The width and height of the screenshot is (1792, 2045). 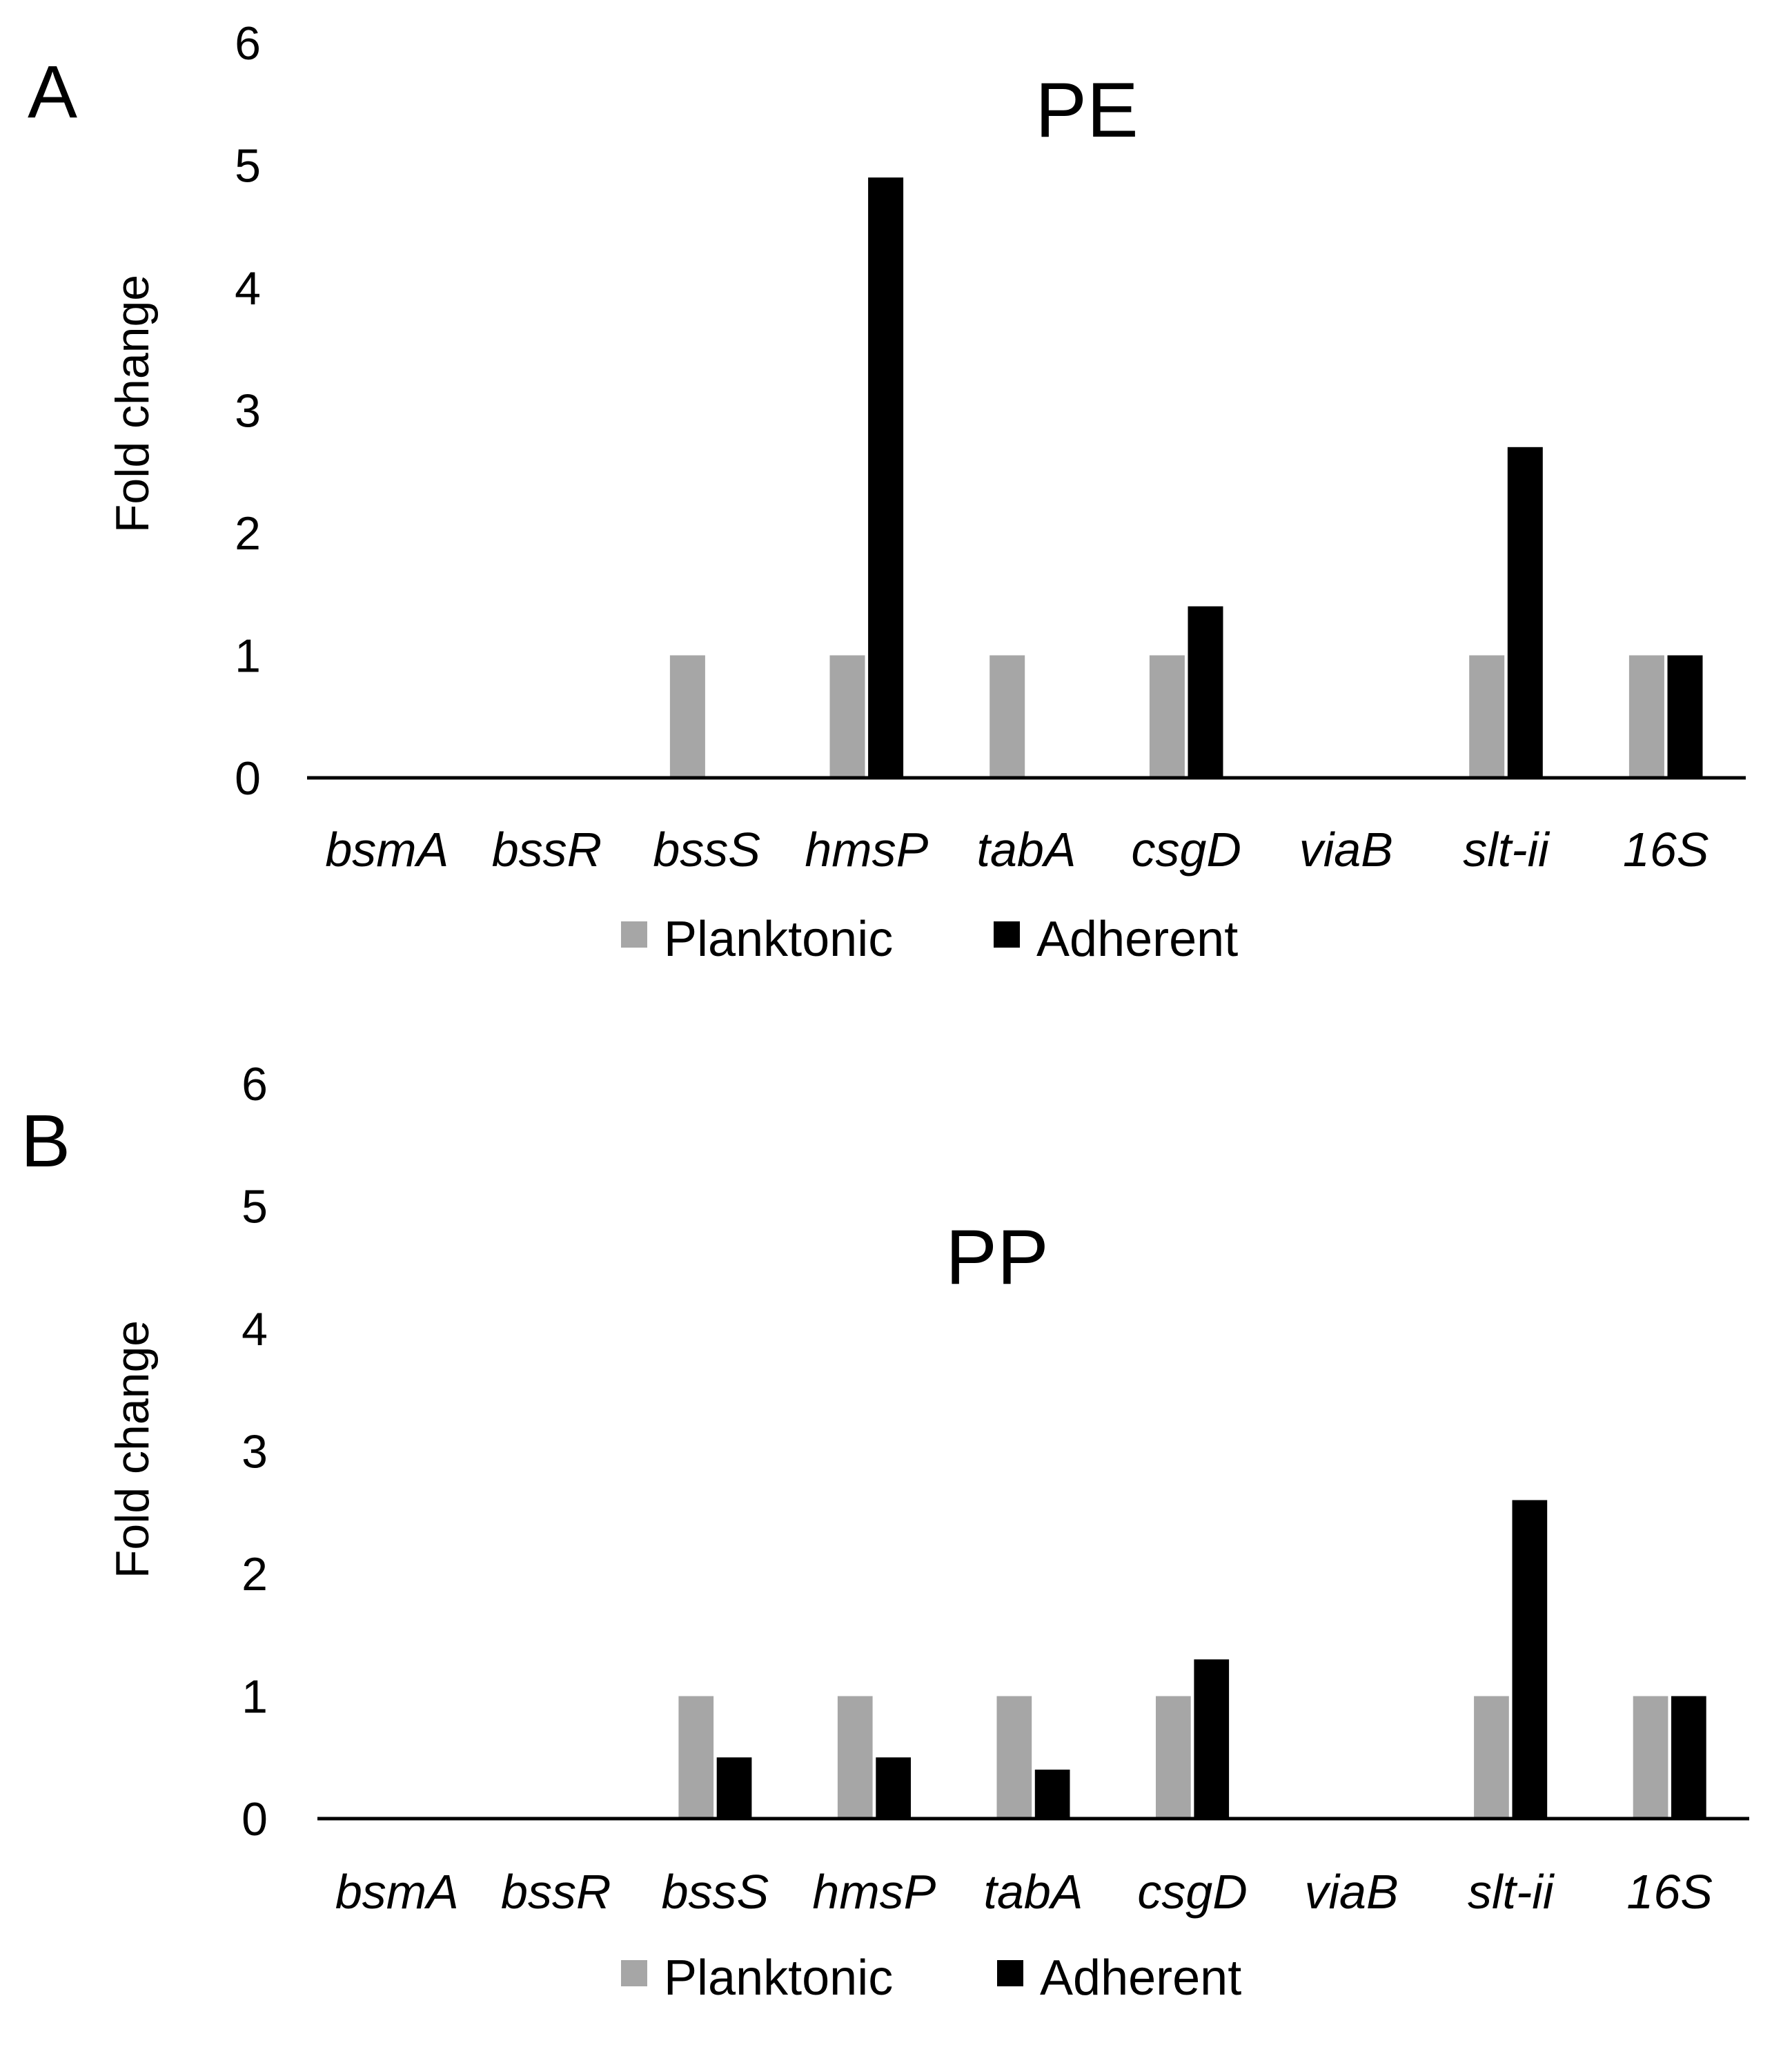 What do you see at coordinates (996, 1257) in the screenshot?
I see `chart-title: PP` at bounding box center [996, 1257].